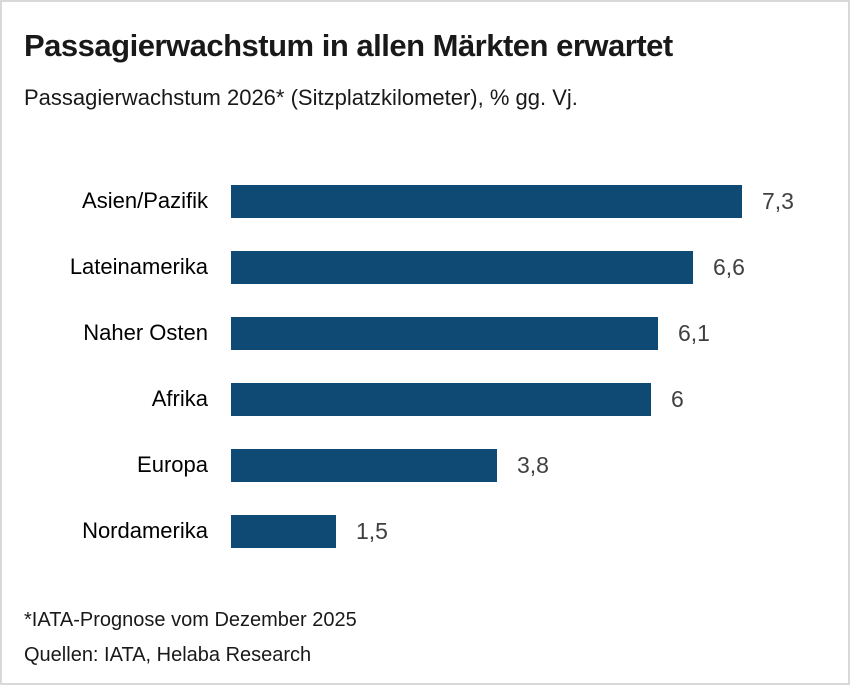 The width and height of the screenshot is (850, 685). I want to click on category-label: Afrika, so click(179, 398).